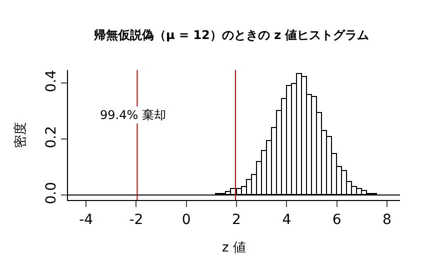  What do you see at coordinates (51, 193) in the screenshot?
I see `y-tick-label: 0.0` at bounding box center [51, 193].